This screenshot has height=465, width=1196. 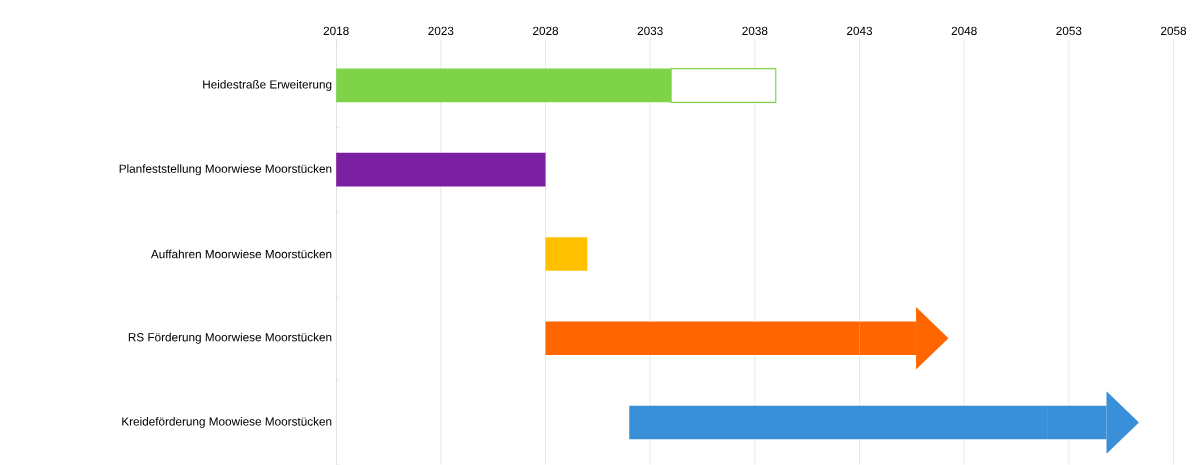 I want to click on x-tick-label: 2053, so click(x=1069, y=31).